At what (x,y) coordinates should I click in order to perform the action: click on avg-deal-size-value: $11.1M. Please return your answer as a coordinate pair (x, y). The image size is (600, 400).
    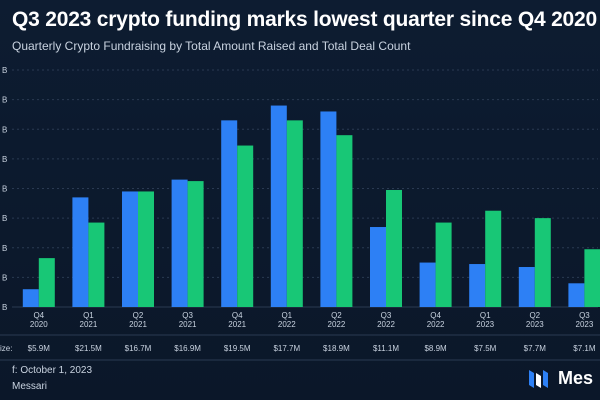
    Looking at the image, I should click on (386, 348).